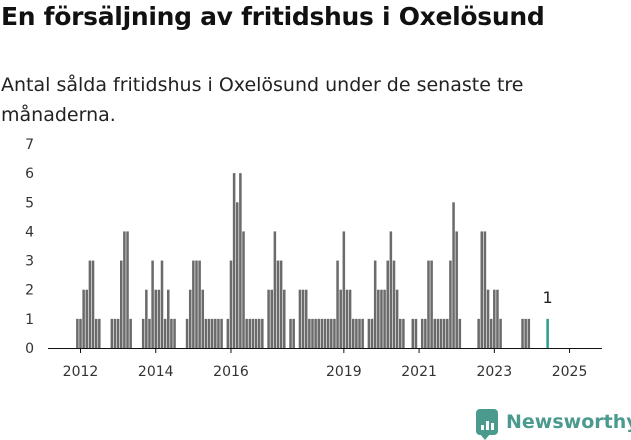 Image resolution: width=631 pixels, height=440 pixels. What do you see at coordinates (29, 247) in the screenshot?
I see `y-axis: 0 1 2 3 4 5 6 7` at bounding box center [29, 247].